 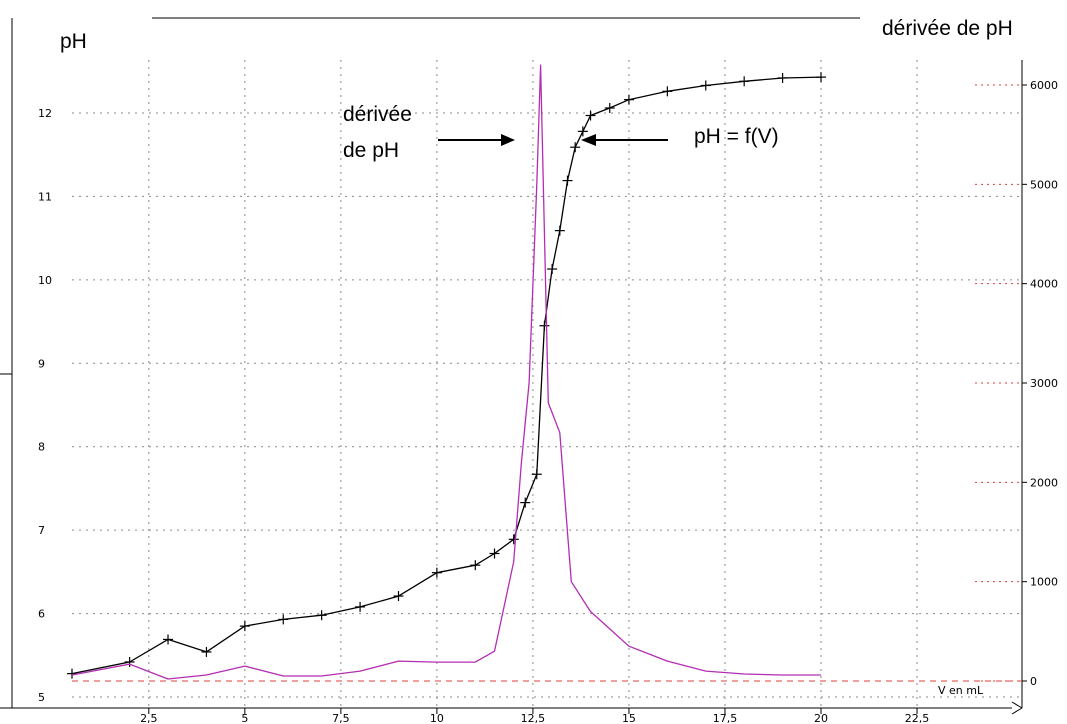 I want to click on x-tick-label: 7,5, so click(x=341, y=718).